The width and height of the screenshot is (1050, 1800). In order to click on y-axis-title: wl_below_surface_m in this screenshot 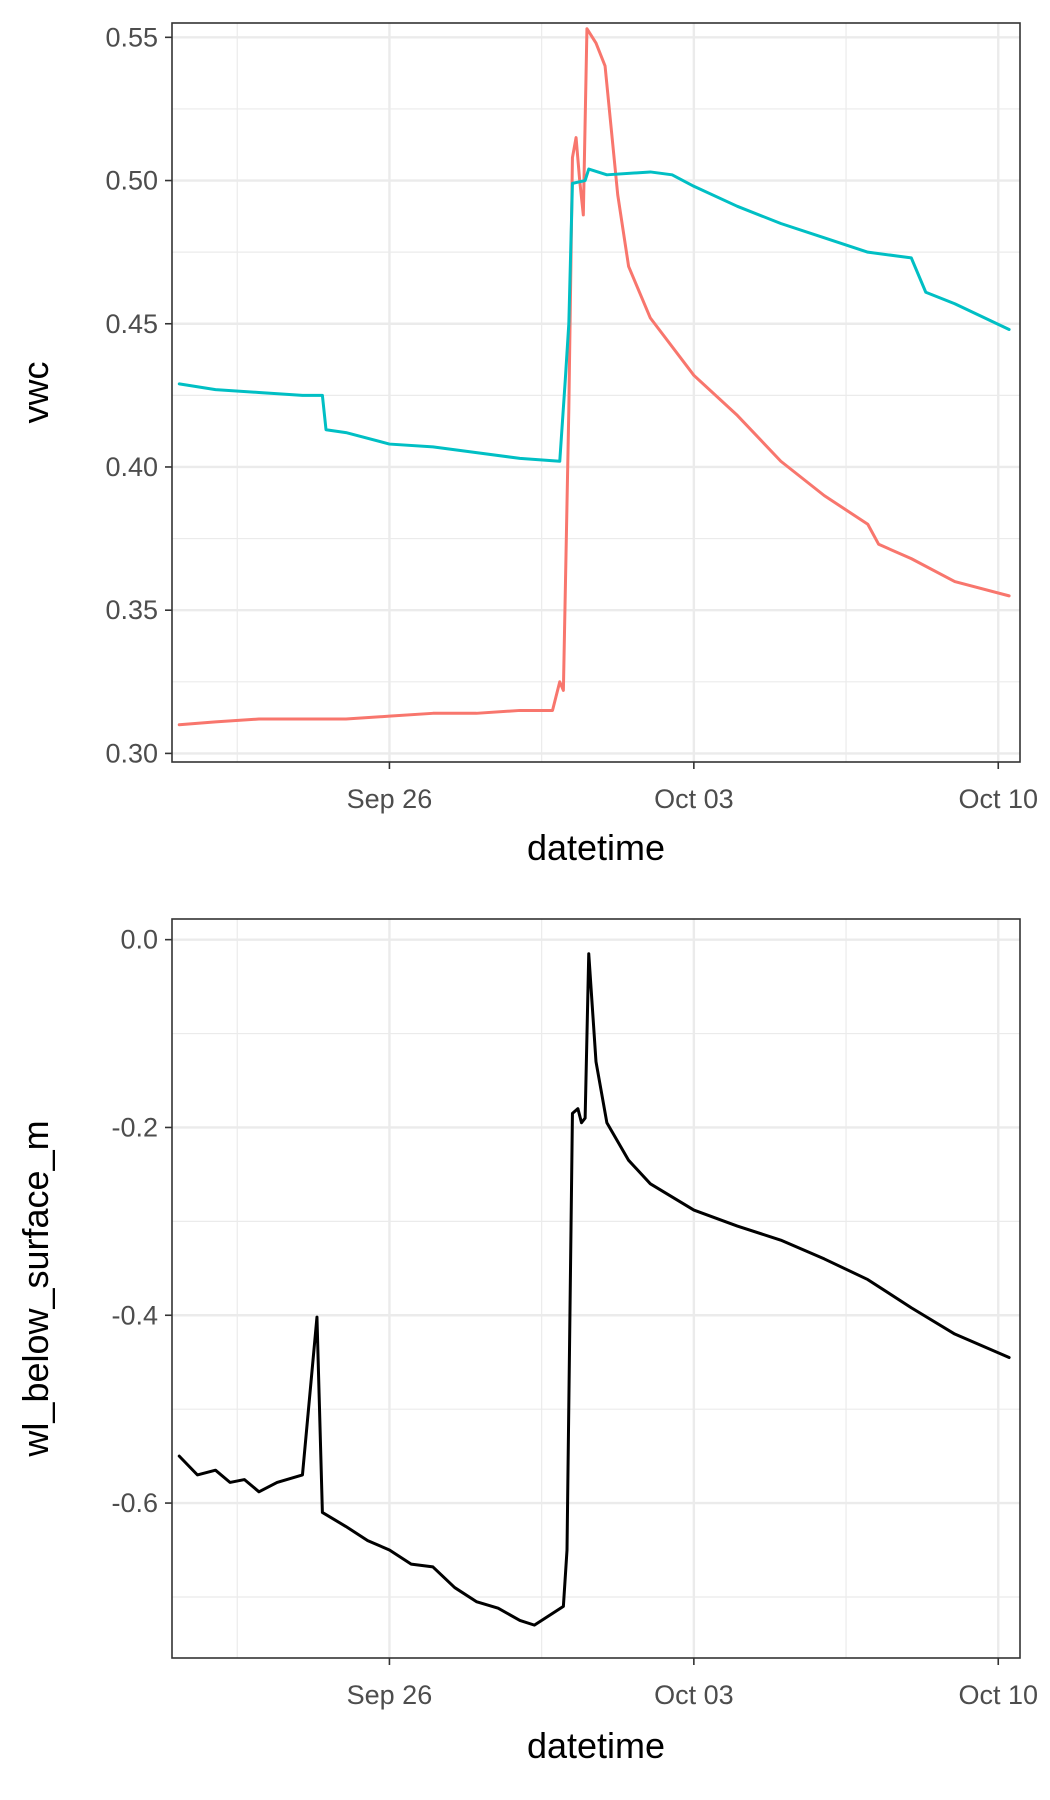, I will do `click(35, 1288)`.